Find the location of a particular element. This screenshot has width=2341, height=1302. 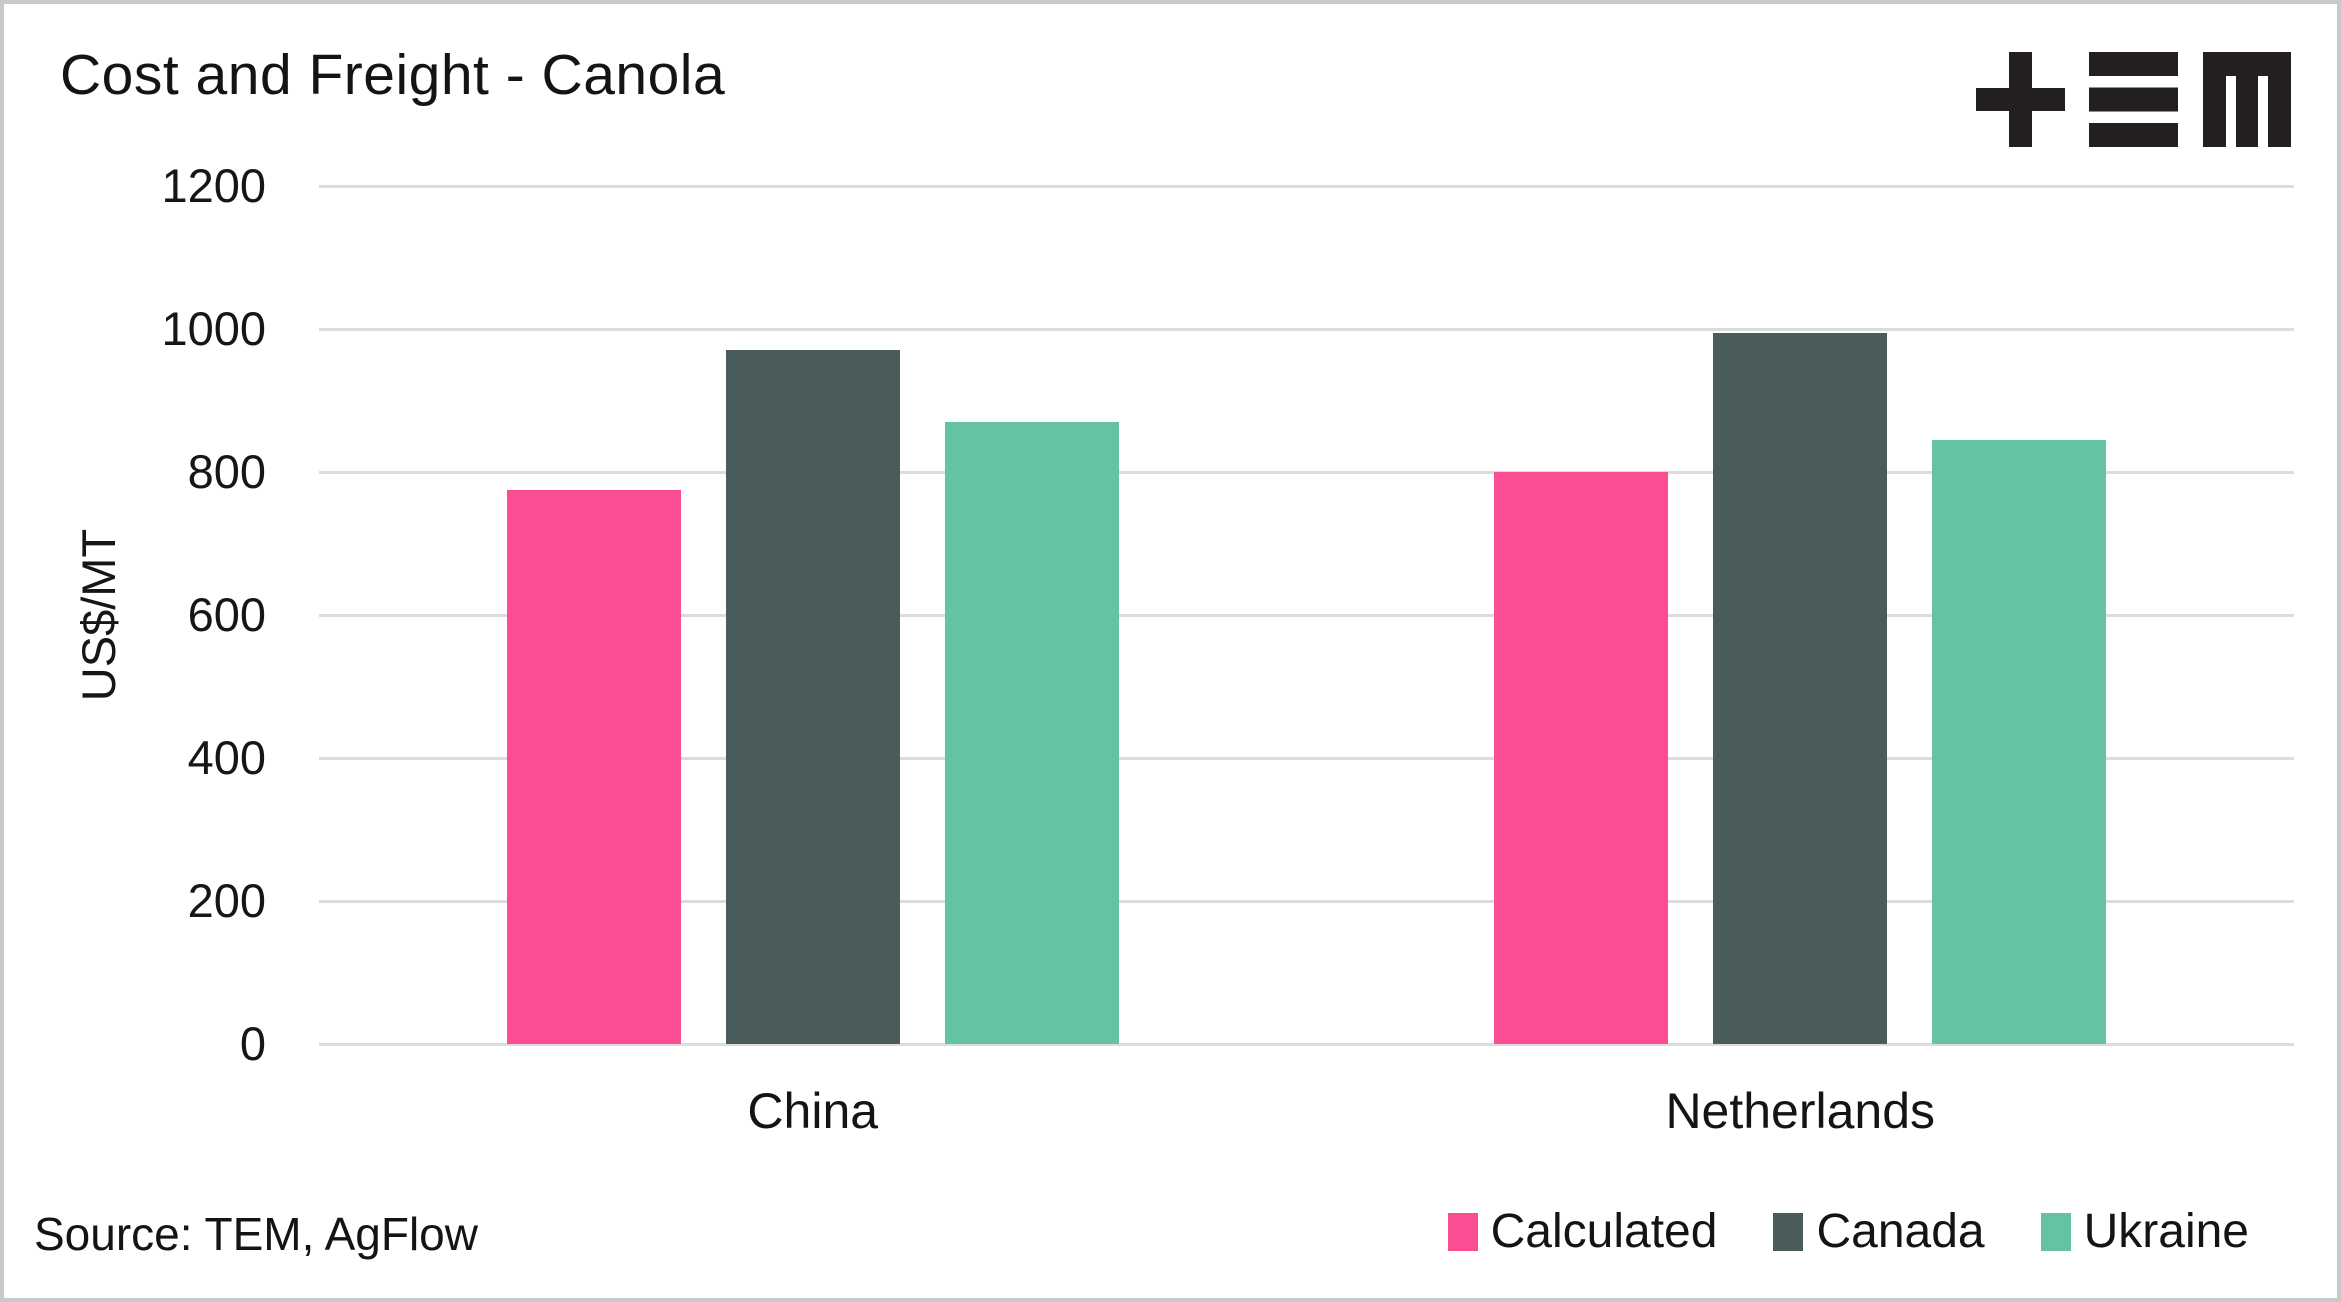

legend-label-calculated: Calculated is located at coordinates (1604, 1231).